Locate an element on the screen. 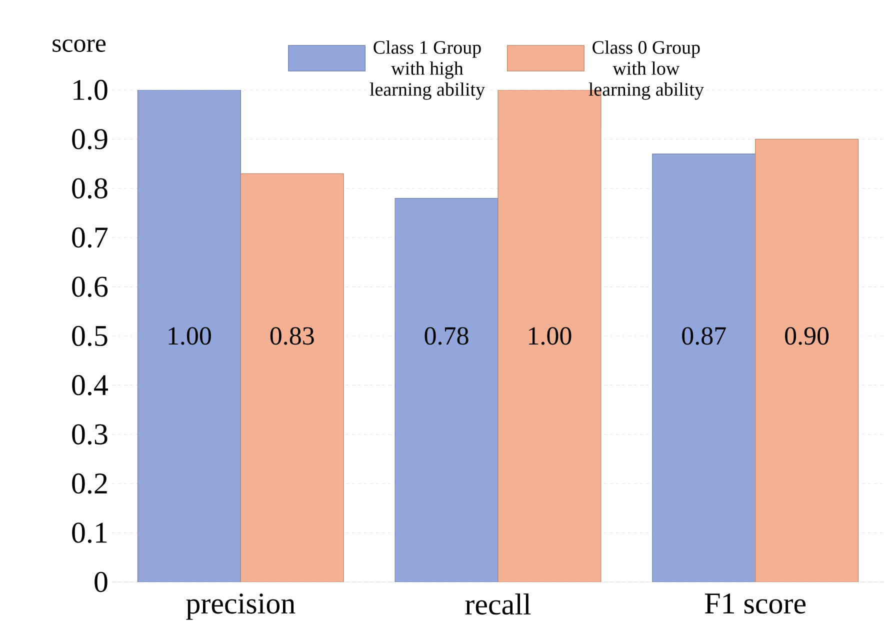  y-tick-label: 0.6 is located at coordinates (90, 286).